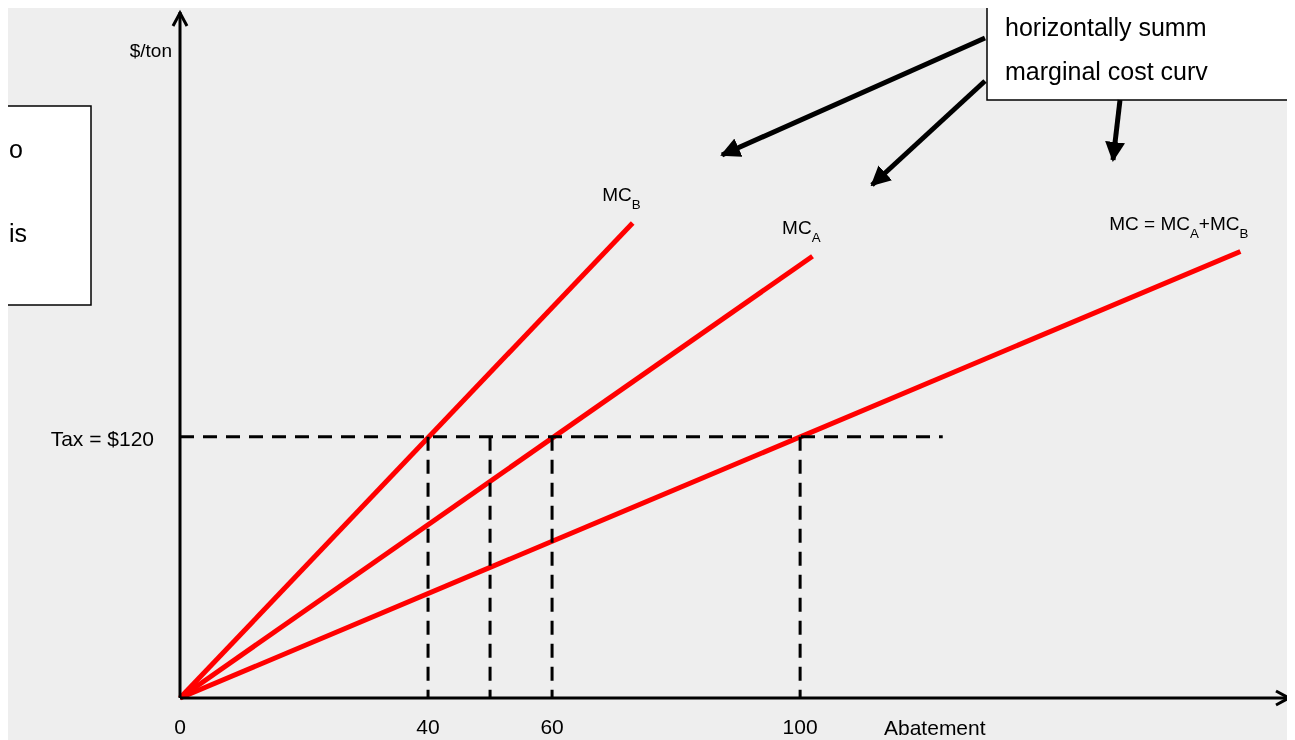 Image resolution: width=1295 pixels, height=740 pixels. Describe the element at coordinates (428, 726) in the screenshot. I see `x-tick-label: 40` at that location.